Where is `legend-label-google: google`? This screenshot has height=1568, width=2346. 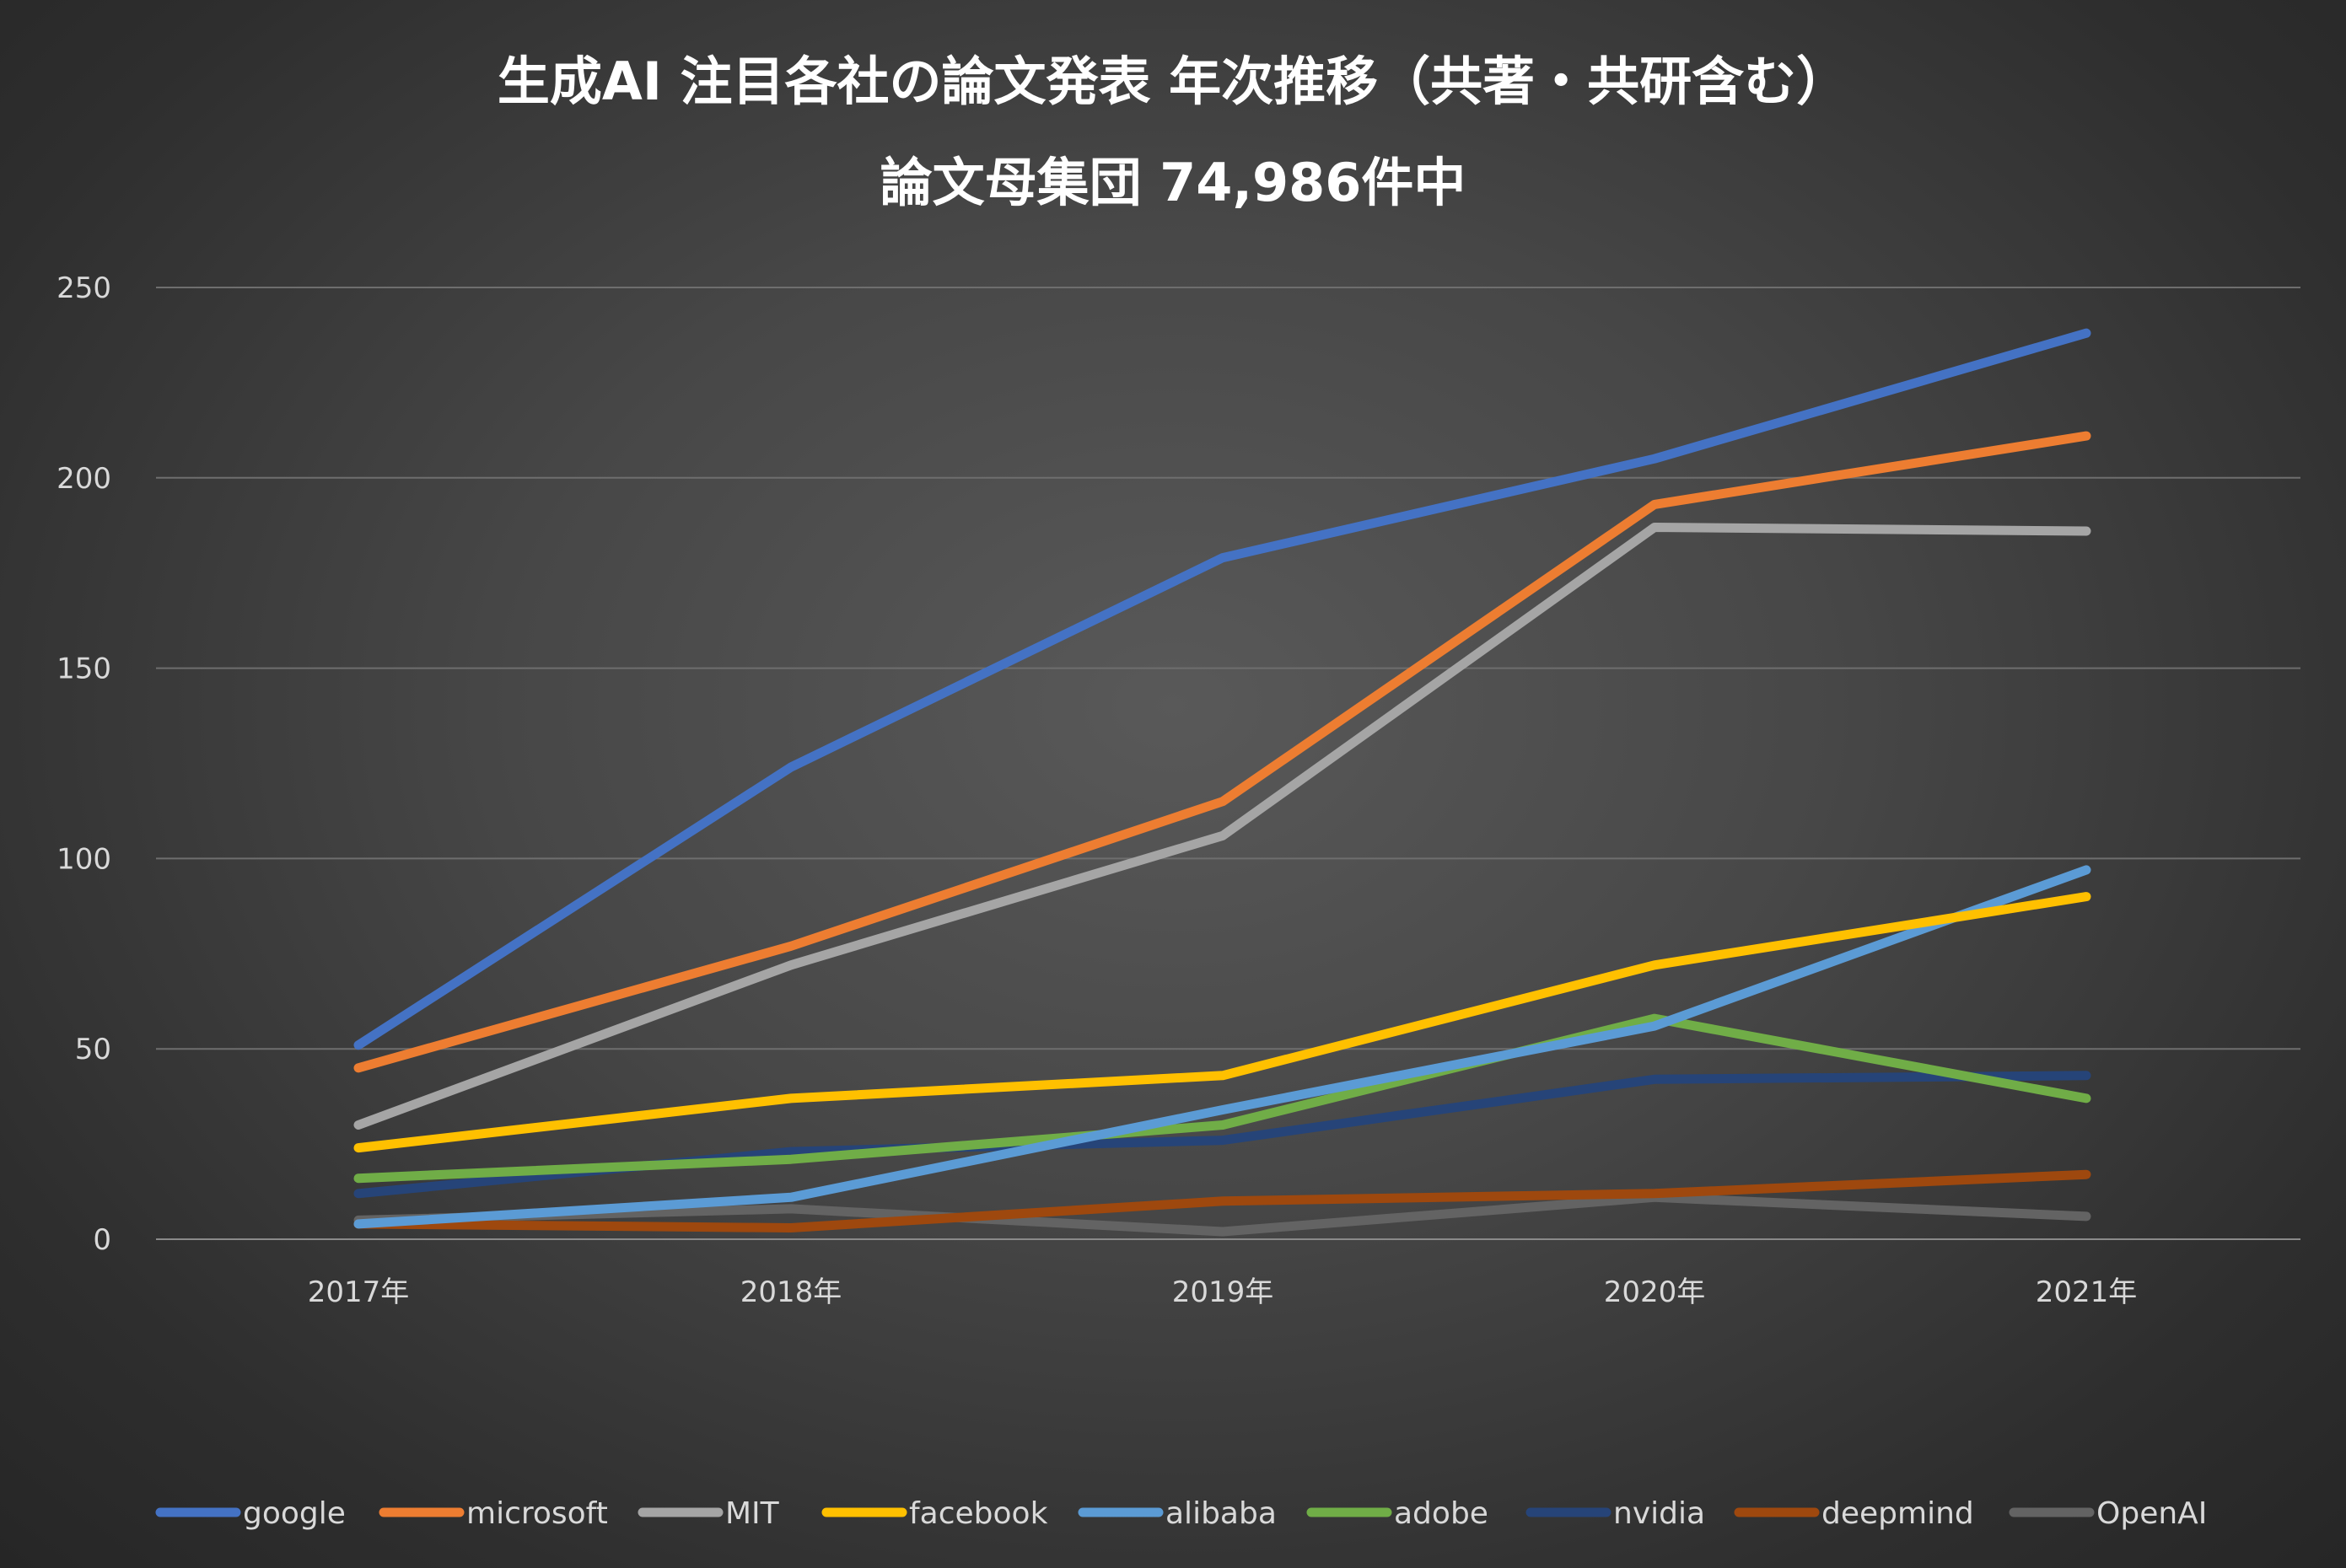
legend-label-google: google is located at coordinates (294, 1514).